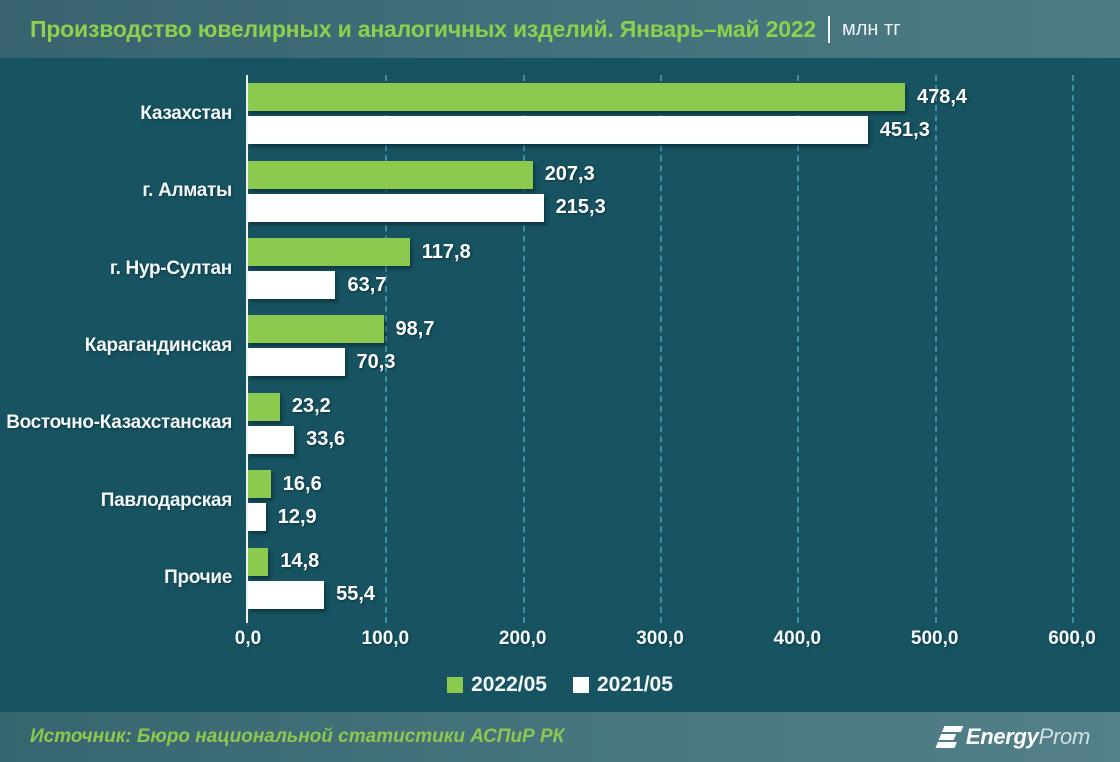  What do you see at coordinates (302, 483) in the screenshot?
I see `value-label: 16,6` at bounding box center [302, 483].